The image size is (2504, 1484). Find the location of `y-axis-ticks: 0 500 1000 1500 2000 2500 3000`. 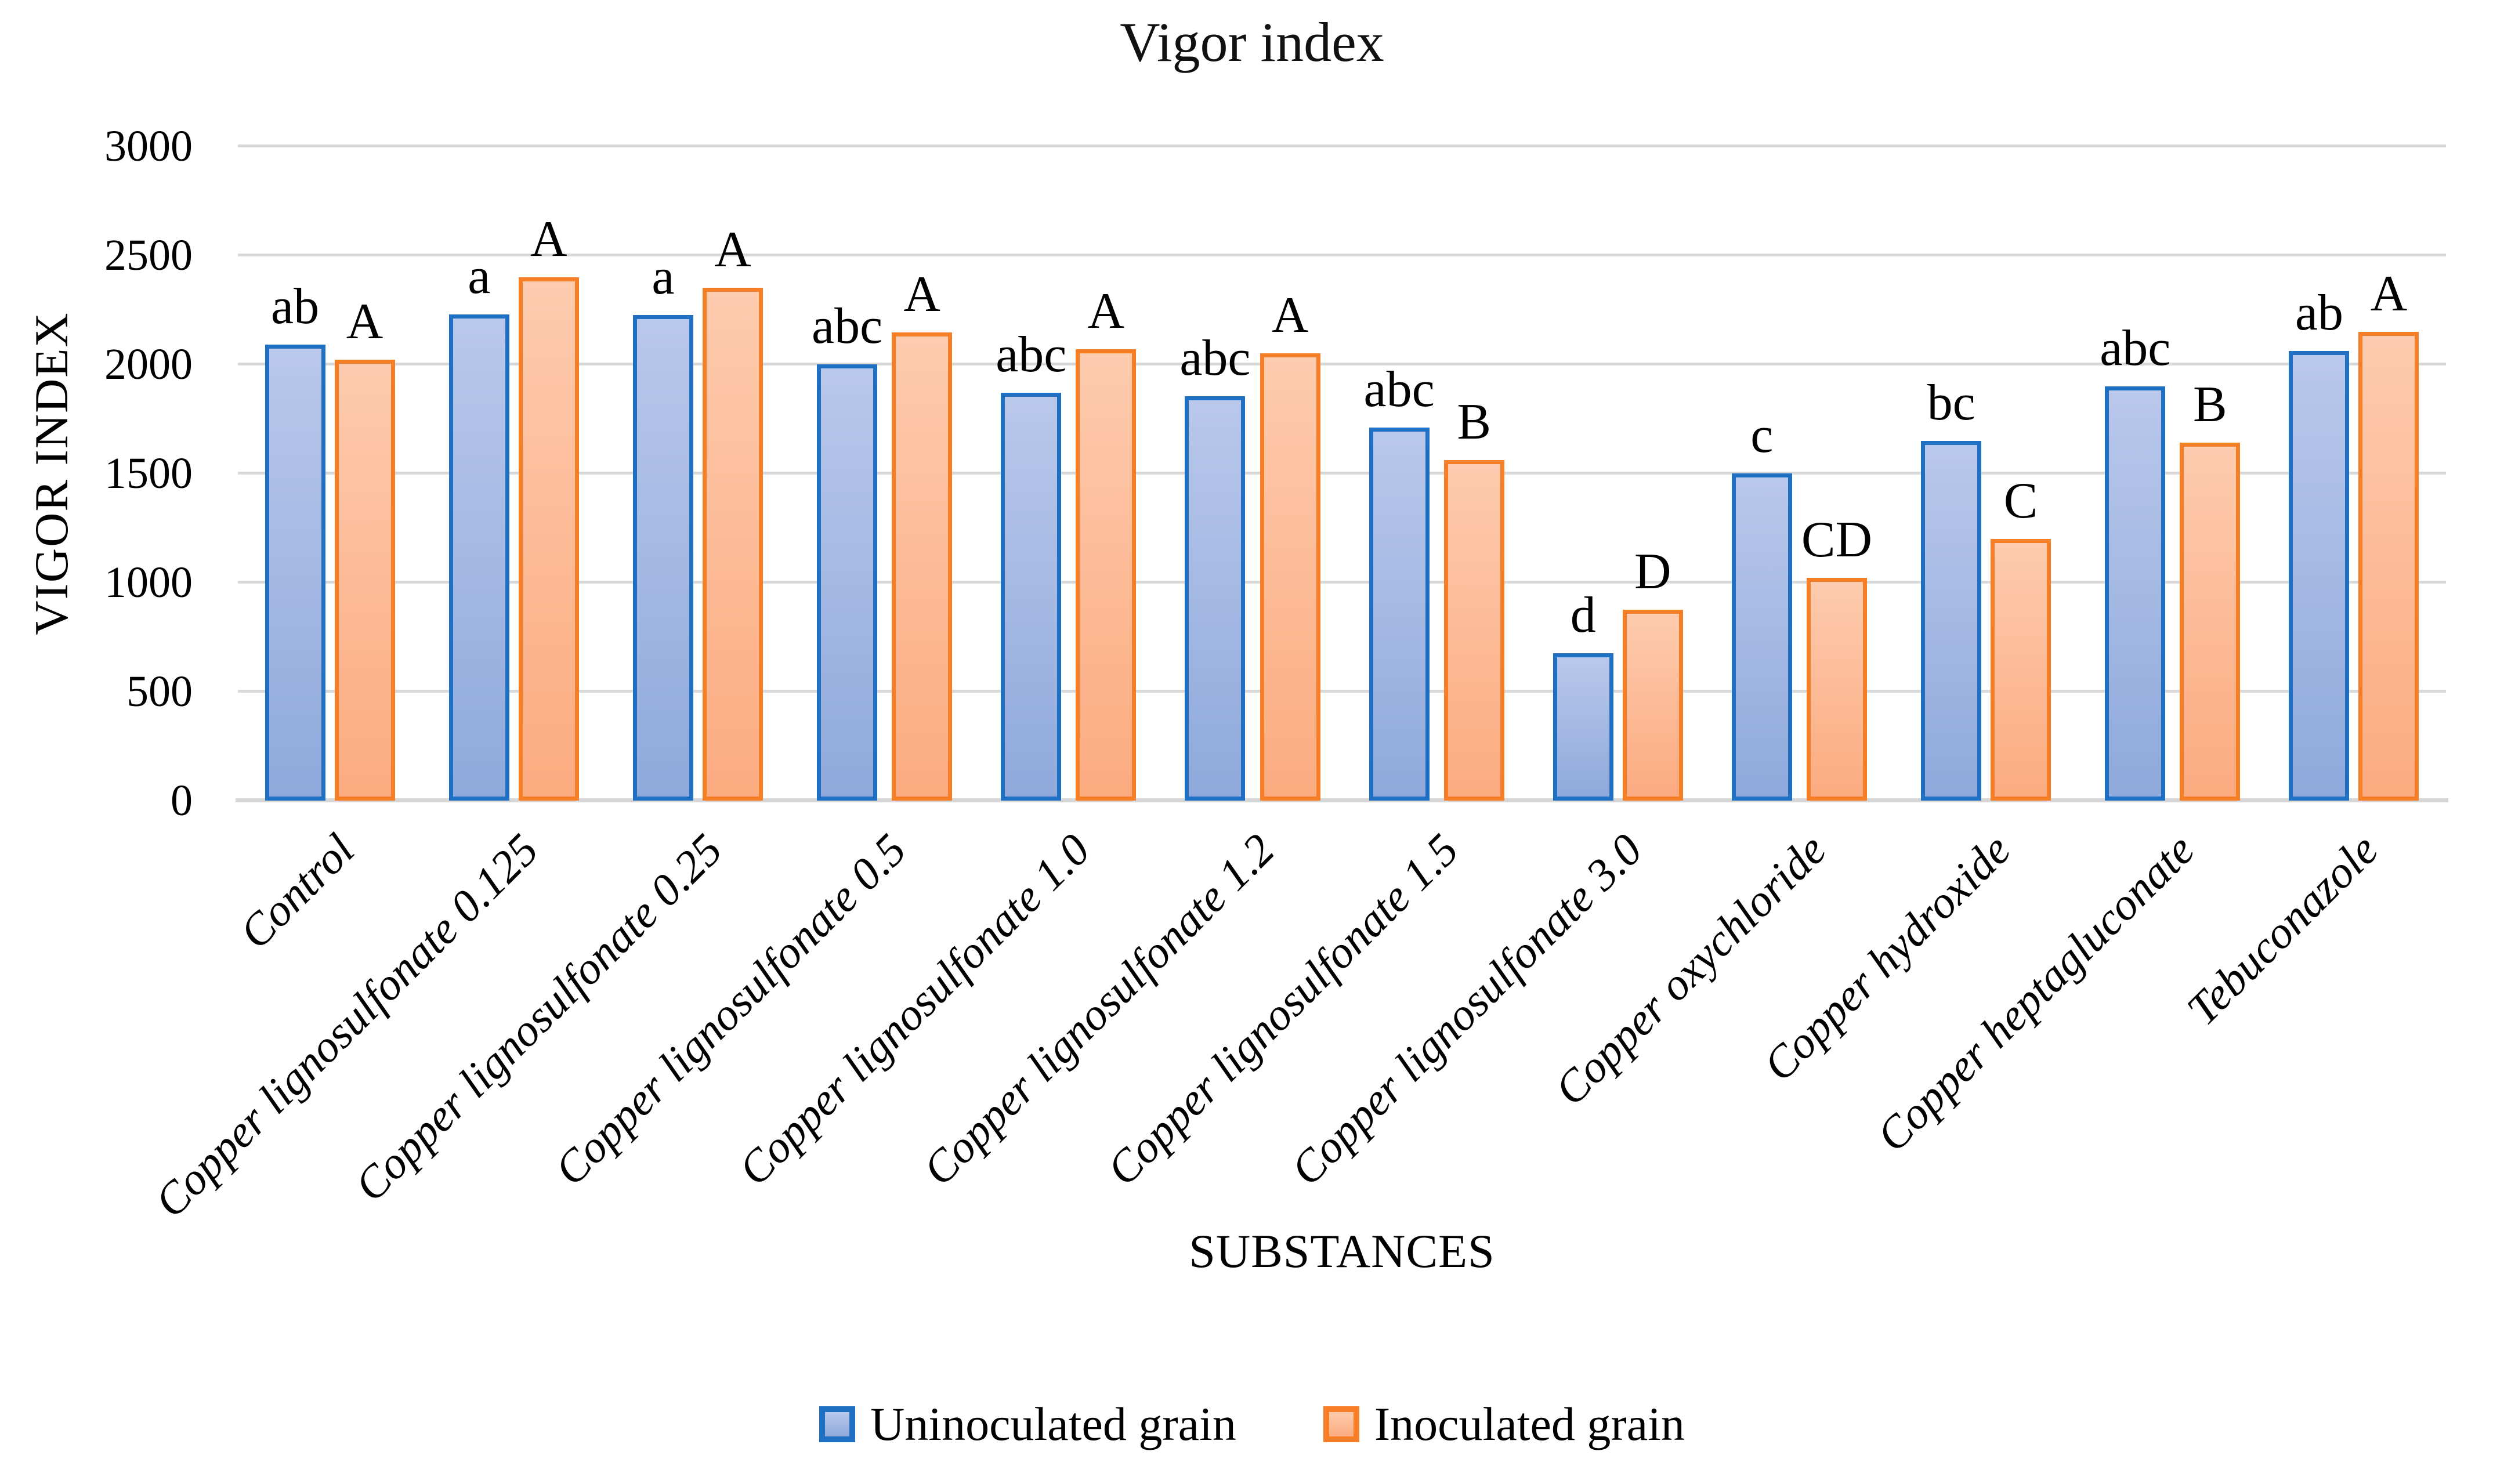

y-axis-ticks: 0 500 1000 1500 2000 2500 3000 is located at coordinates (119, 473).